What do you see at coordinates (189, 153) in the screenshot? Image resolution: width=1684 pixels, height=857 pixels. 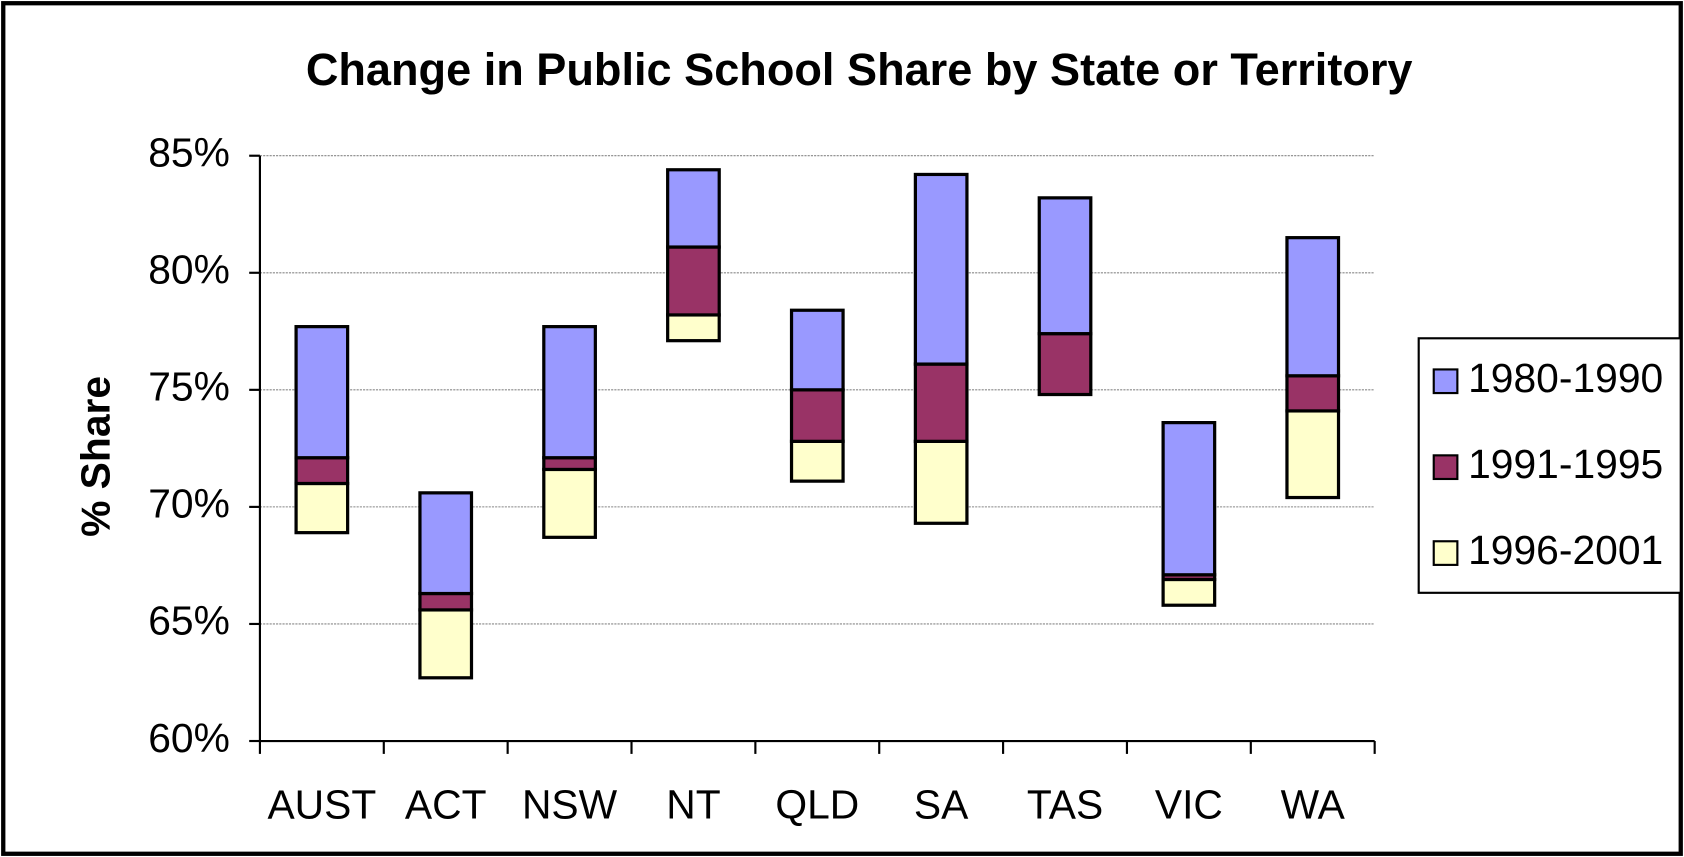 I see `y-tick-label: 85%` at bounding box center [189, 153].